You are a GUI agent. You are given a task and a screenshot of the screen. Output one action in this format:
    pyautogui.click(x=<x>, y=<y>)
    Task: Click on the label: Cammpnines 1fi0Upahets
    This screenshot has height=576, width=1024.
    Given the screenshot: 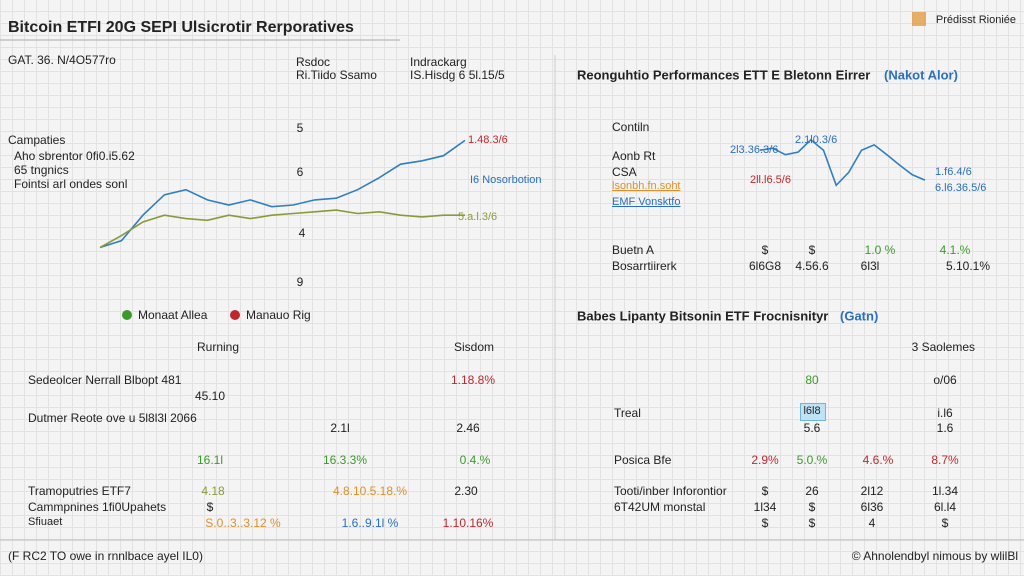 What is the action you would take?
    pyautogui.click(x=97, y=507)
    